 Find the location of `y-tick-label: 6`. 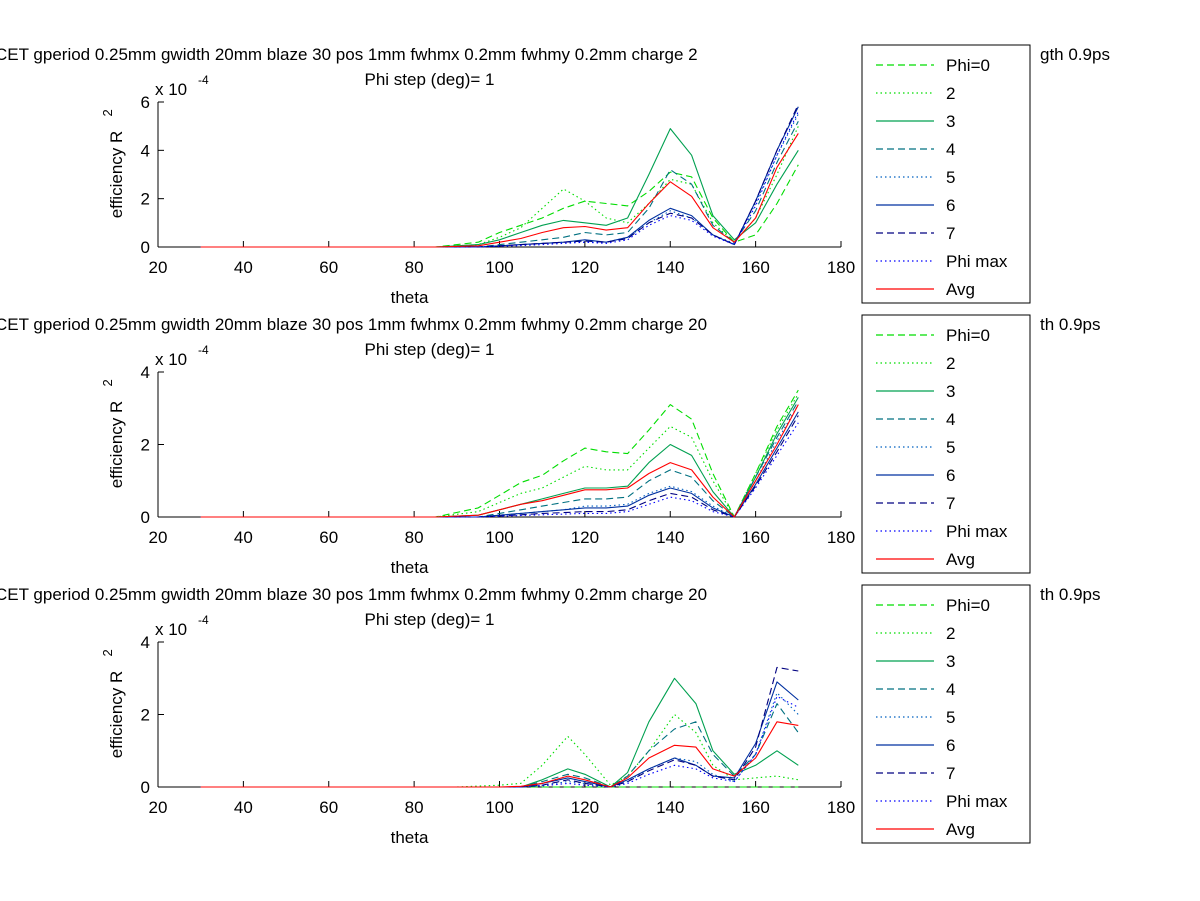

y-tick-label: 6 is located at coordinates (145, 102).